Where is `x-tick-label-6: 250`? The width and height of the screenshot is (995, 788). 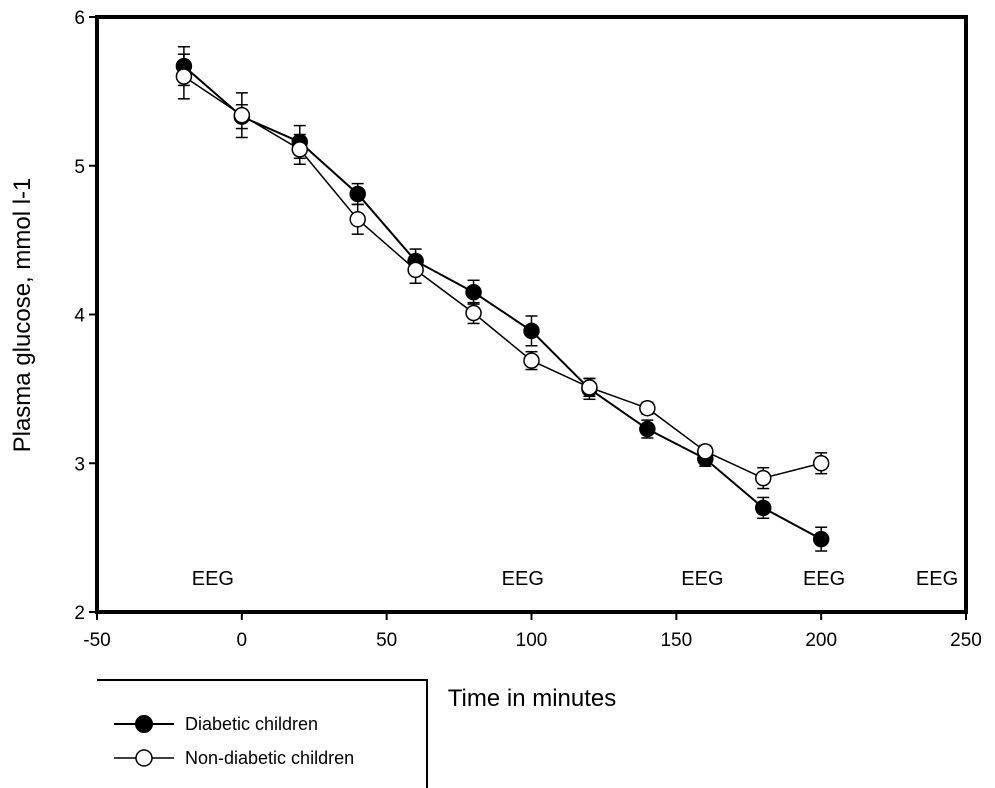
x-tick-label-6: 250 is located at coordinates (966, 640).